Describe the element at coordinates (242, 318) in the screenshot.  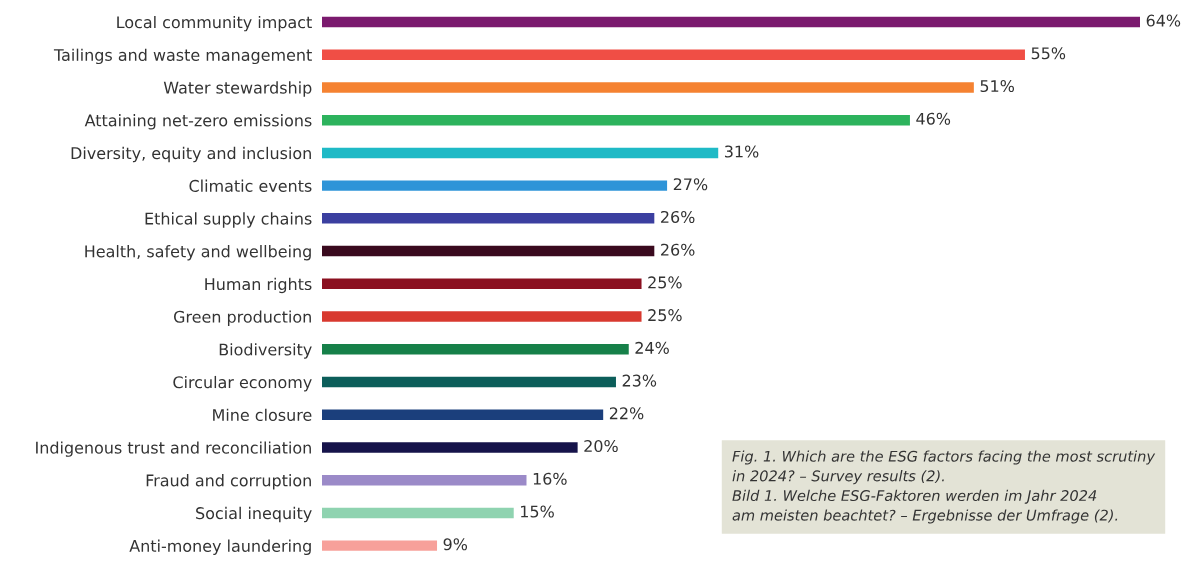
I see `y-tick-label: Green production` at that location.